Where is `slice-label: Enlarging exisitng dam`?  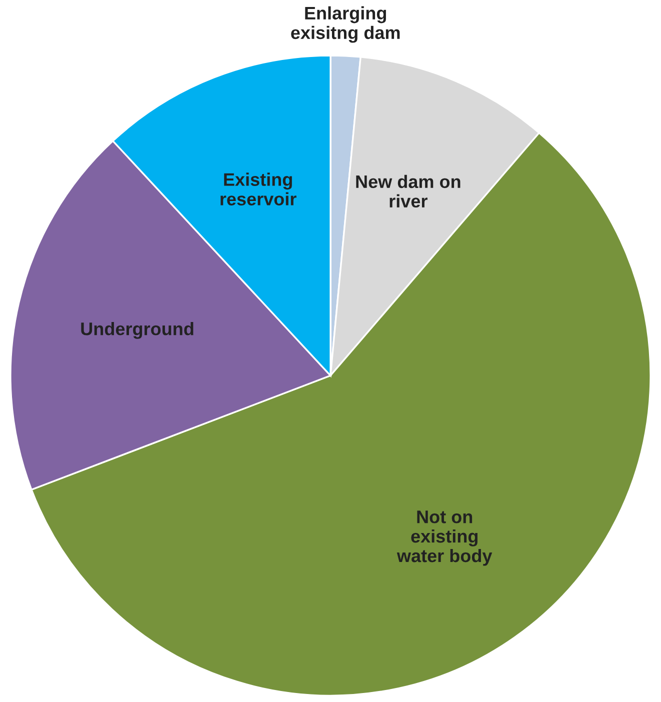 slice-label: Enlarging exisitng dam is located at coordinates (345, 24).